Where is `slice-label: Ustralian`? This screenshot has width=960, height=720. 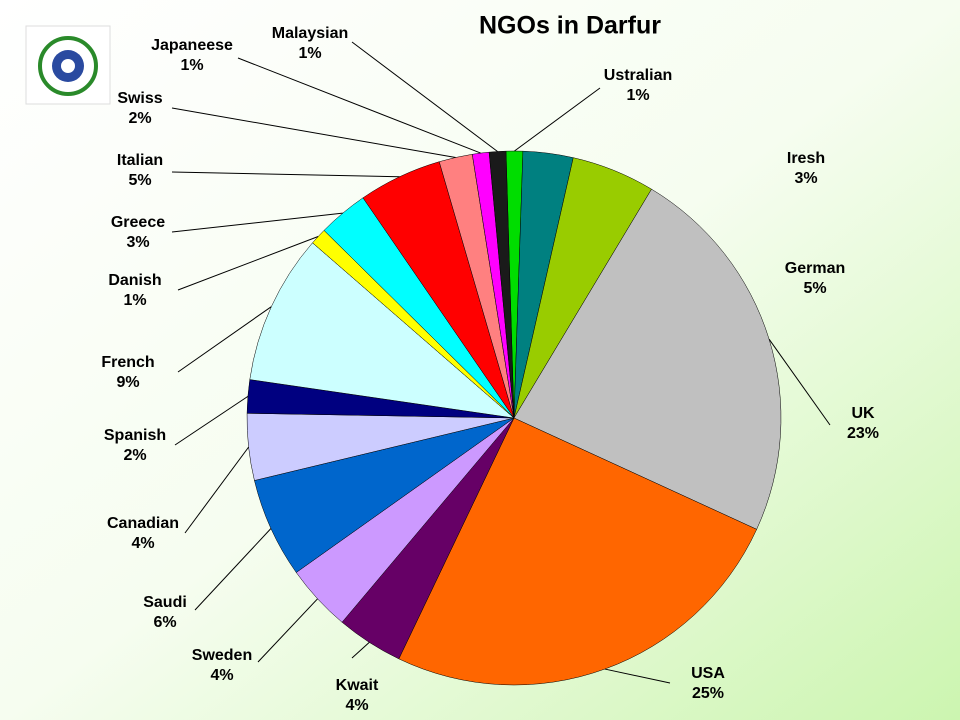 slice-label: Ustralian is located at coordinates (638, 75).